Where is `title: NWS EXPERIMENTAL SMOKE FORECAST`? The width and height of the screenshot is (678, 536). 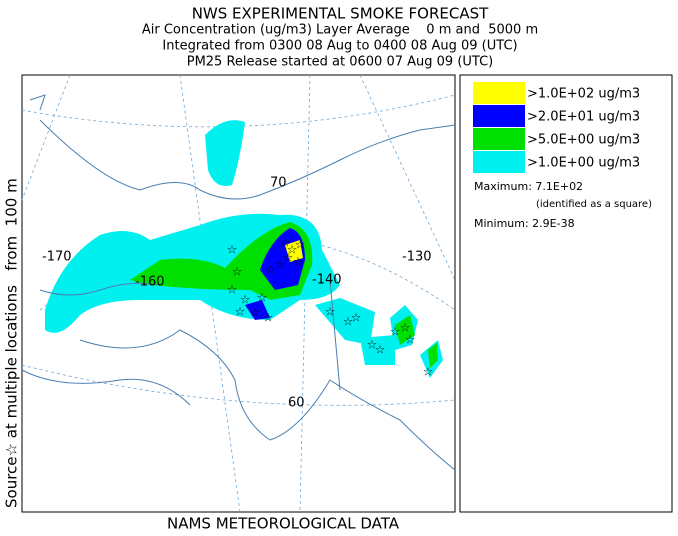 title: NWS EXPERIMENTAL SMOKE FORECAST is located at coordinates (340, 14).